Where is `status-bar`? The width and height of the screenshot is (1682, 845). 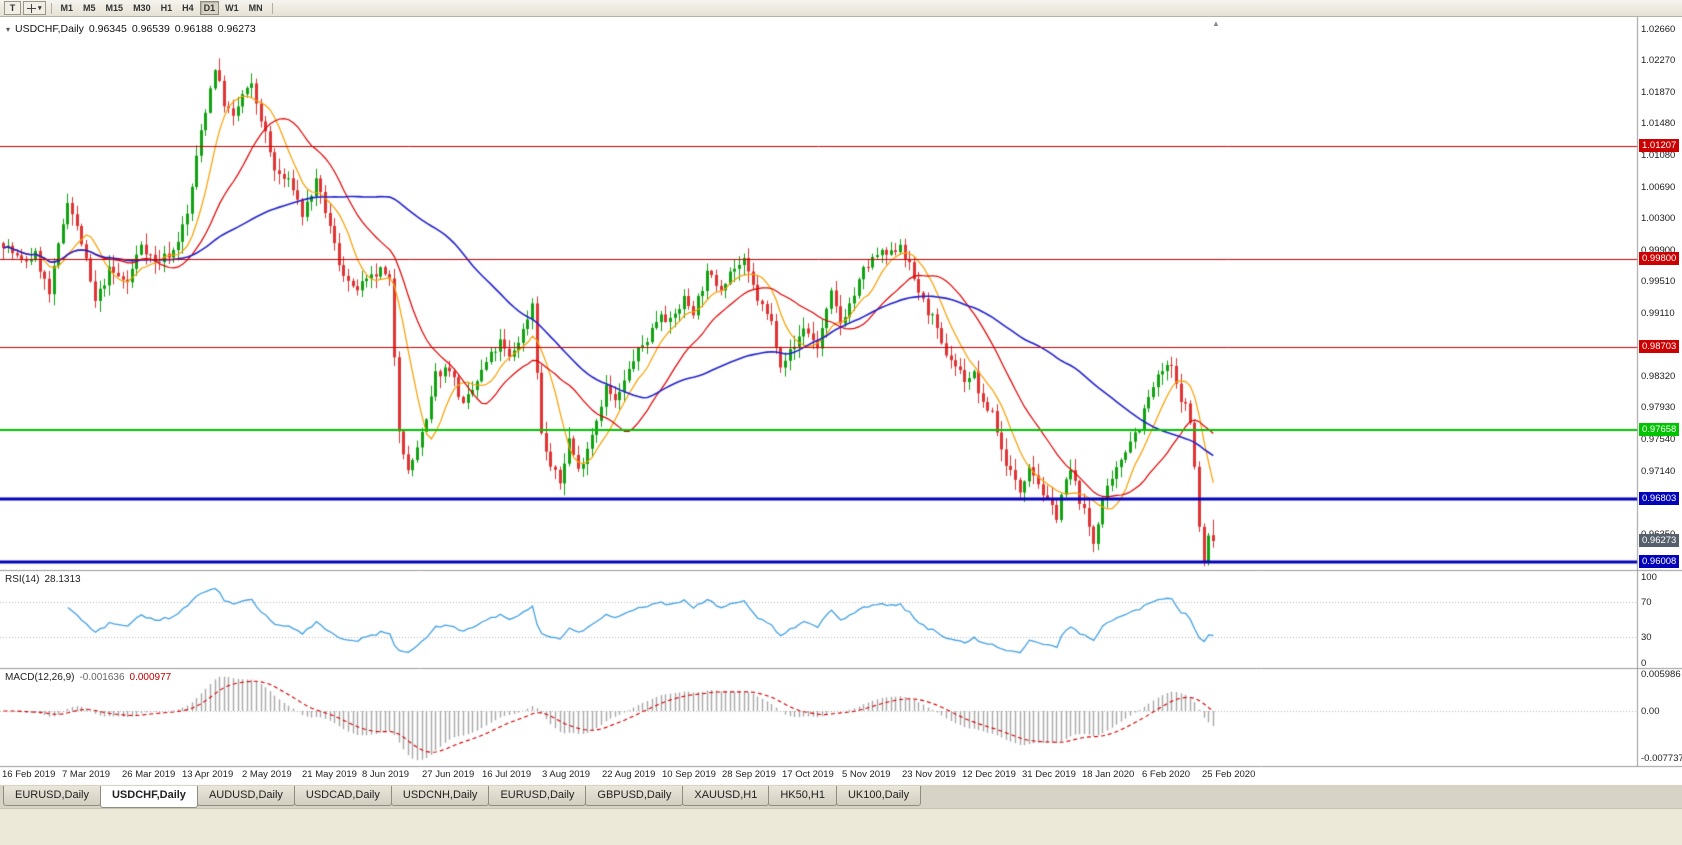 status-bar is located at coordinates (841, 826).